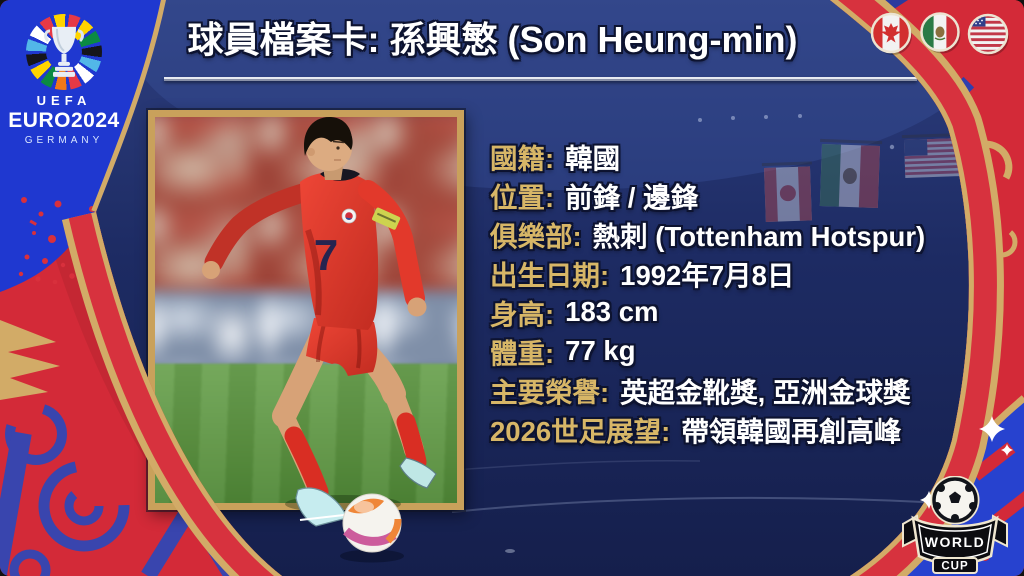 Image resolution: width=1024 pixels, height=576 pixels. I want to click on field-label: 2026世足展望:, so click(580, 431).